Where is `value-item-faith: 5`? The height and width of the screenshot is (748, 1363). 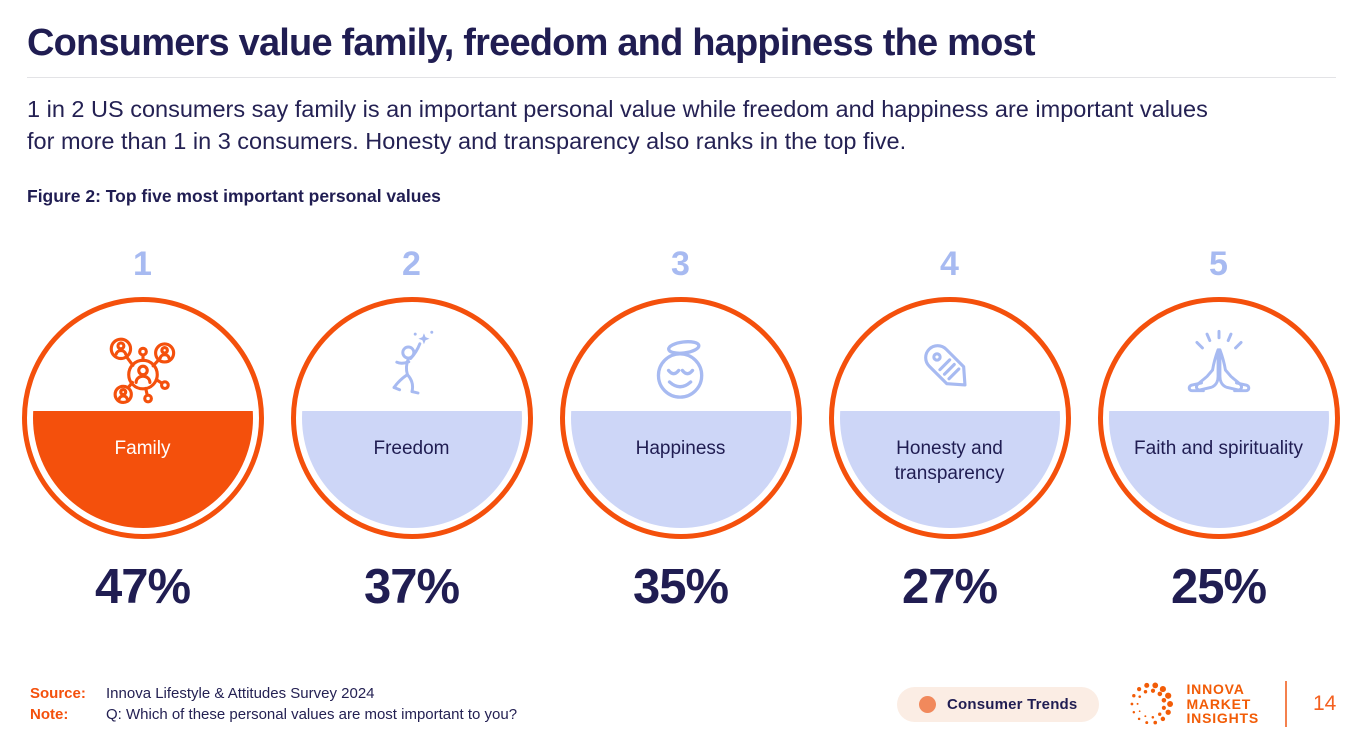
value-item-faith: 5 is located at coordinates (1218, 411).